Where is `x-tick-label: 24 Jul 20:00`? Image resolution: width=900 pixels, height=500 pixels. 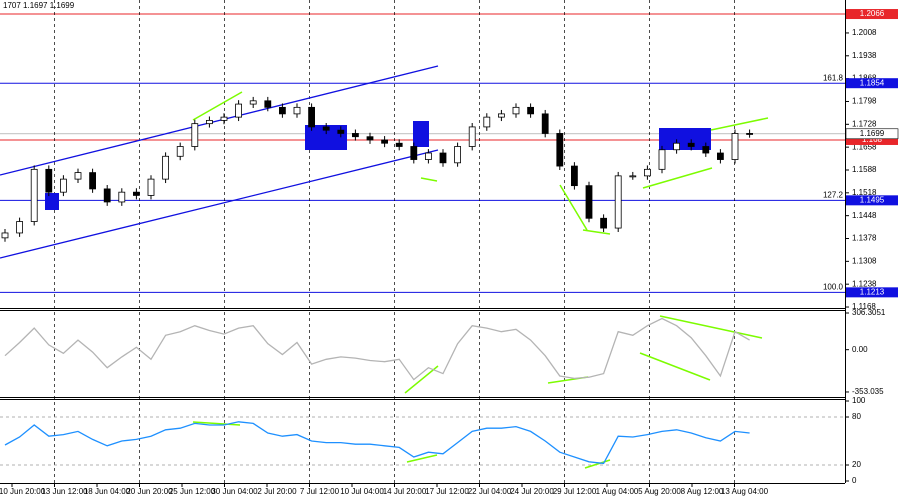 x-tick-label: 24 Jul 20:00 is located at coordinates (532, 491).